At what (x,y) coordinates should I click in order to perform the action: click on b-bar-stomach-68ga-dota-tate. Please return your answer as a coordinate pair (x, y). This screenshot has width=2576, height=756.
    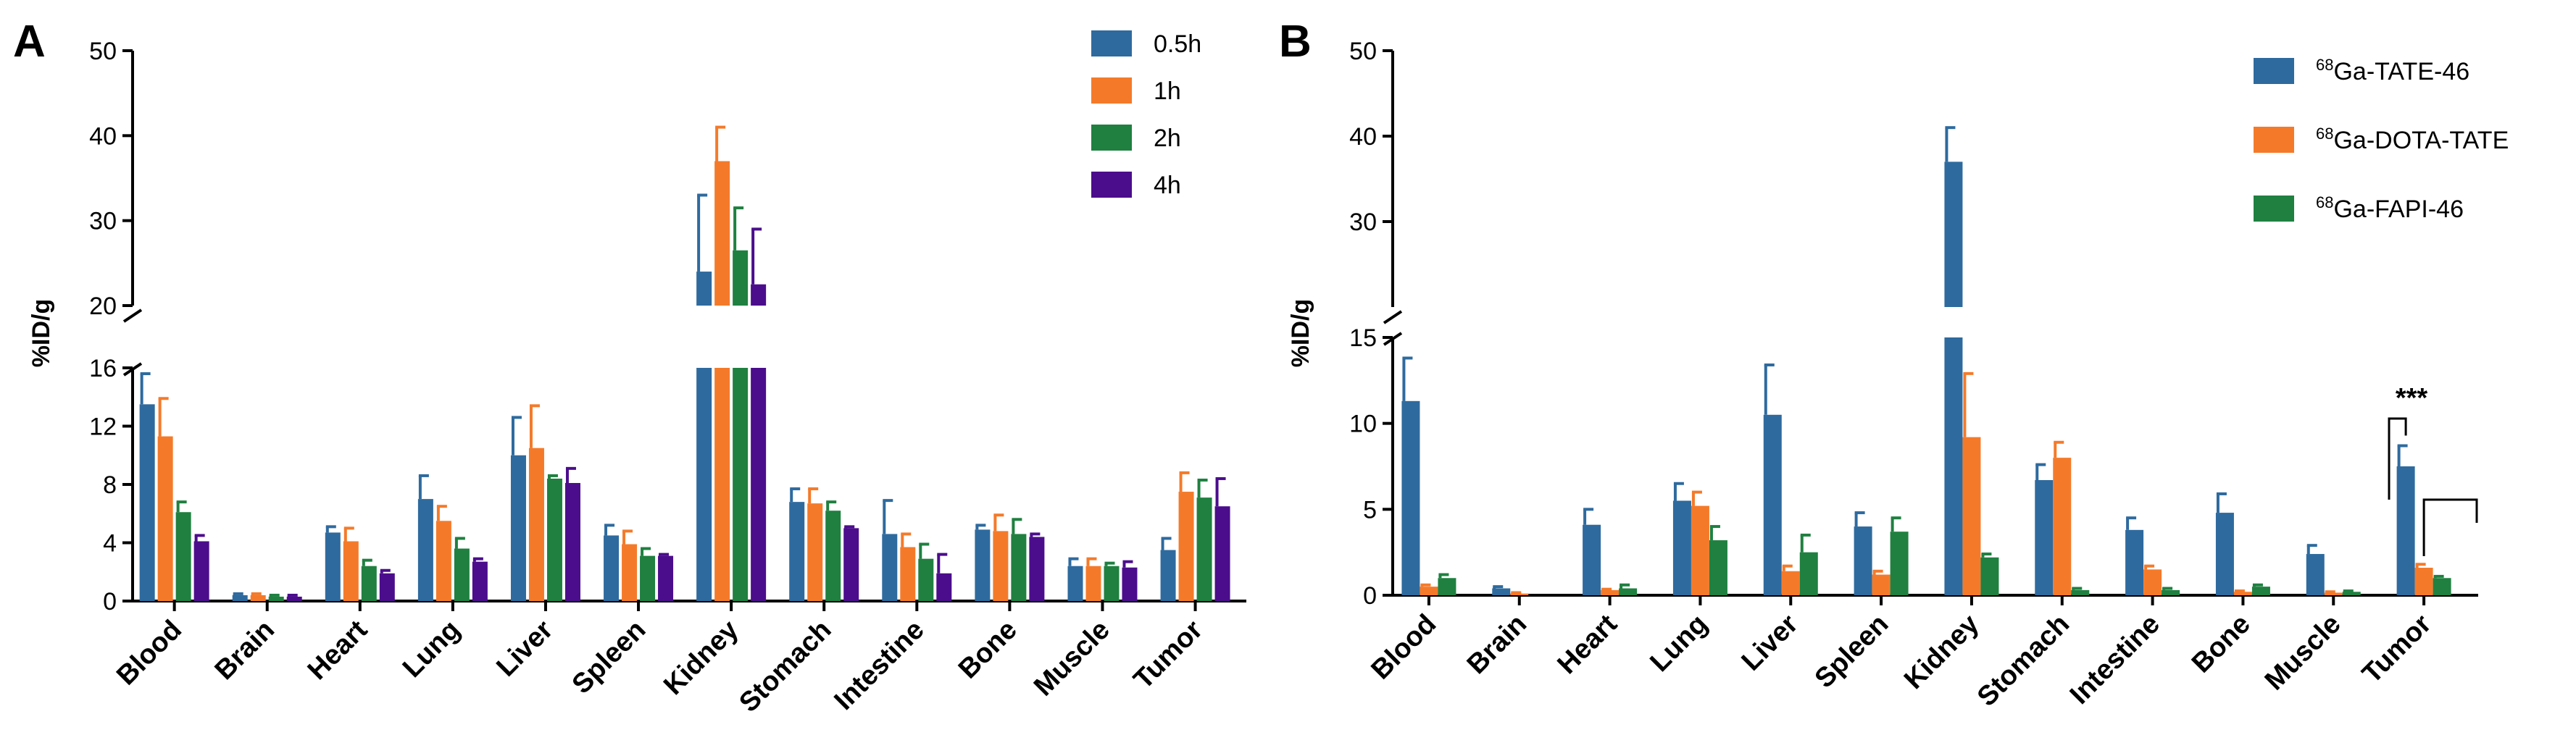
    Looking at the image, I should click on (2062, 526).